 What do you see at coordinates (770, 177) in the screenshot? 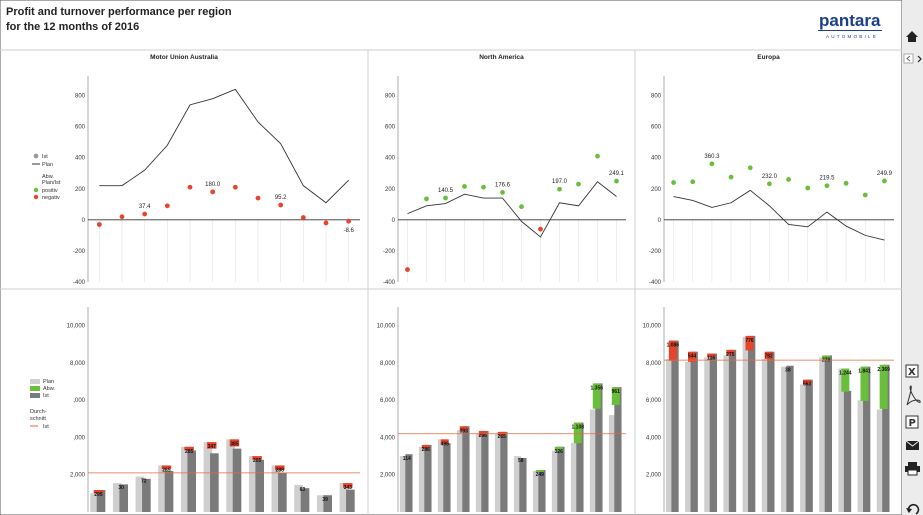
I see `point-label: 232.0` at bounding box center [770, 177].